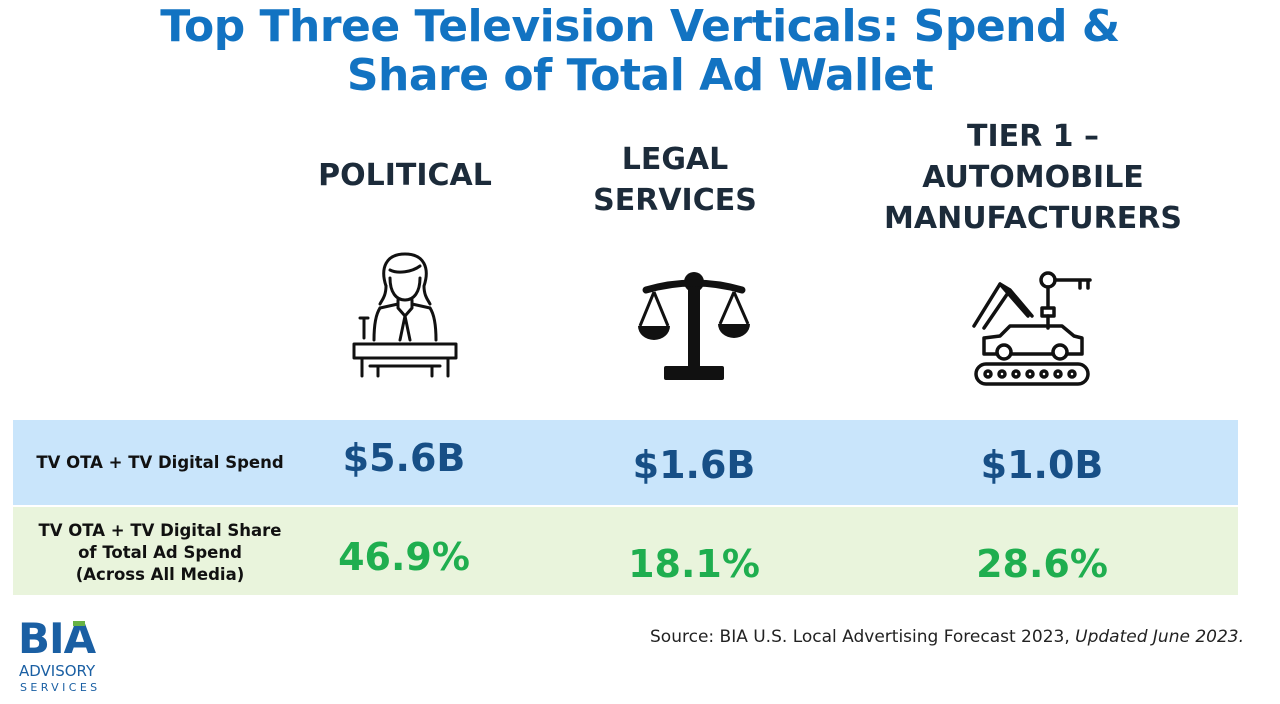 This screenshot has height=704, width=1280. Describe the element at coordinates (1033, 177) in the screenshot. I see `heading-automobile: TIER 1 – AUTOMOBILE MANUFACTURERS` at that location.